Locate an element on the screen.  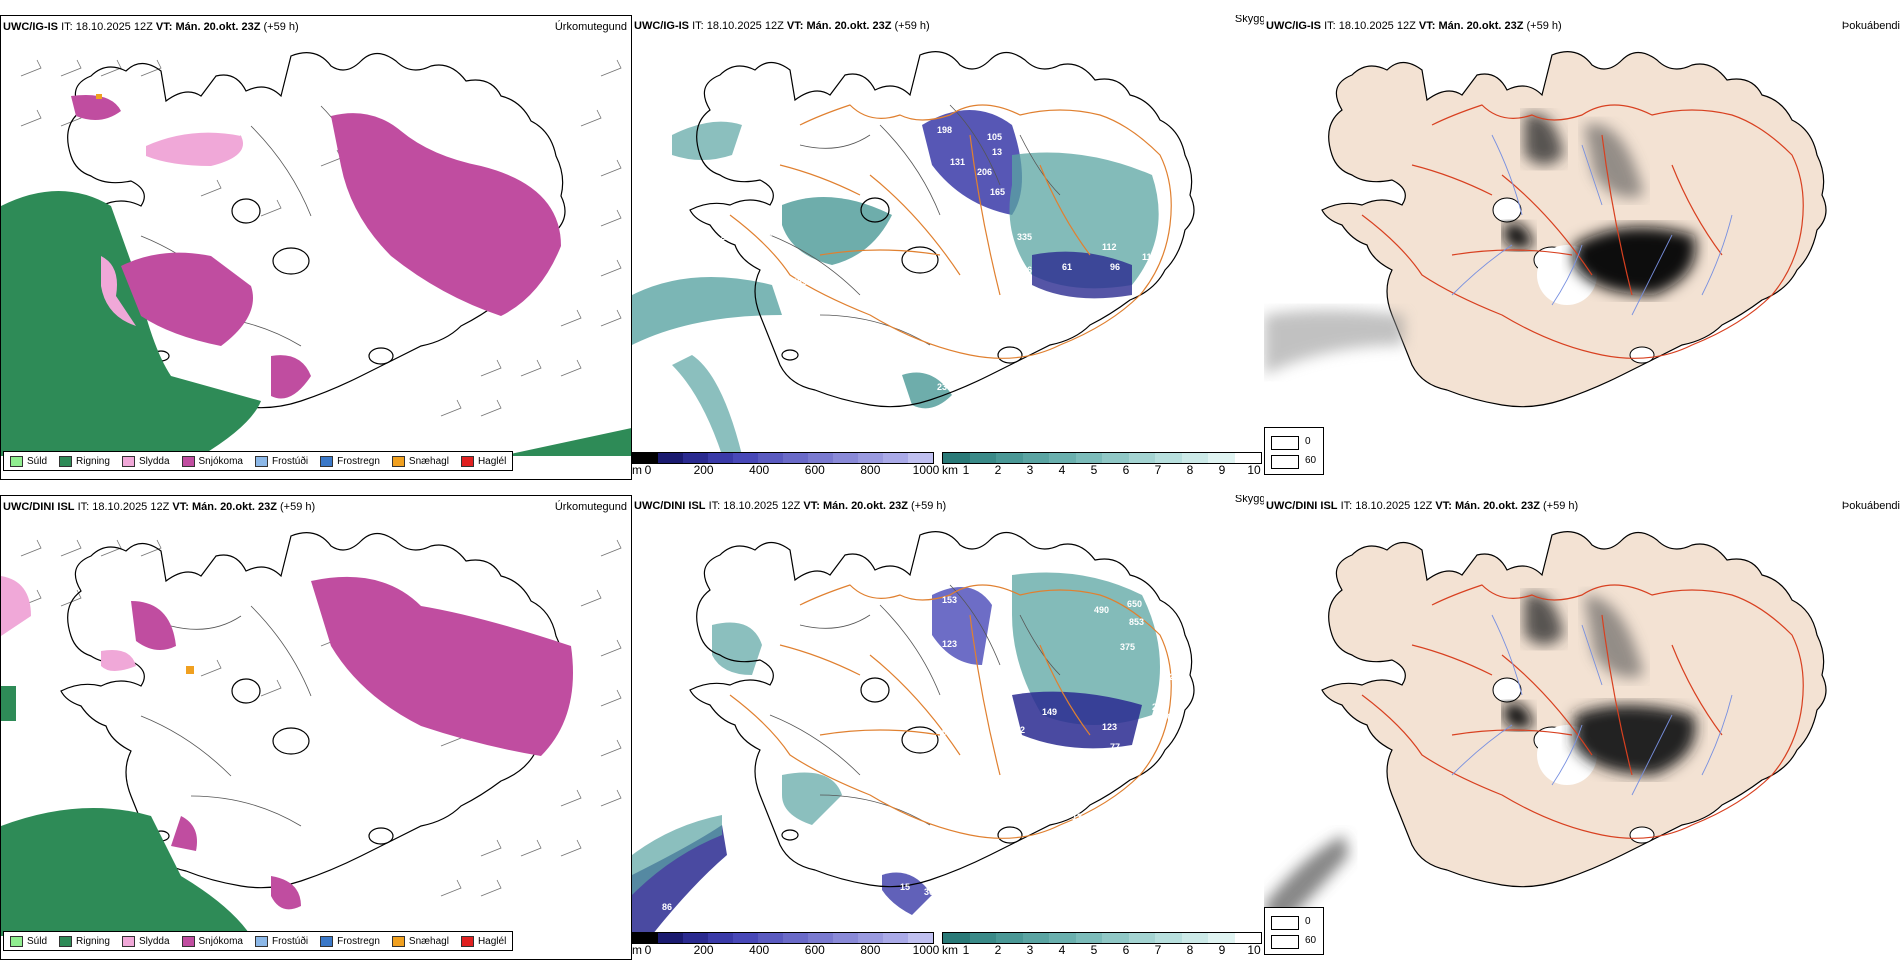
visibility-value-label: 61 is located at coordinates (1067, 267).